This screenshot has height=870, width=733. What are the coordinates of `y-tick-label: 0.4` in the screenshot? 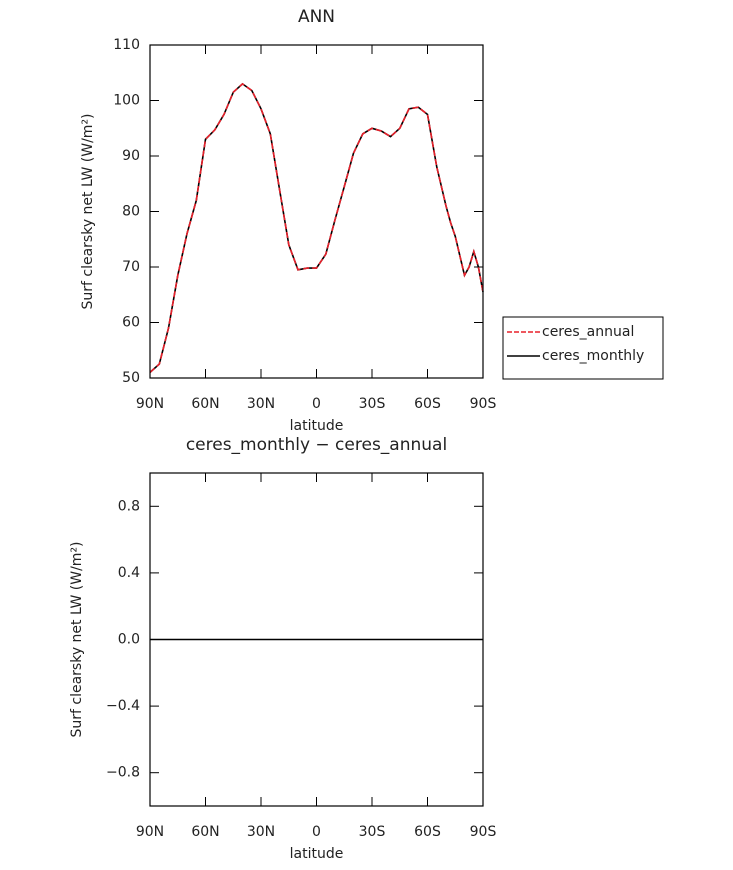 It's located at (129, 573).